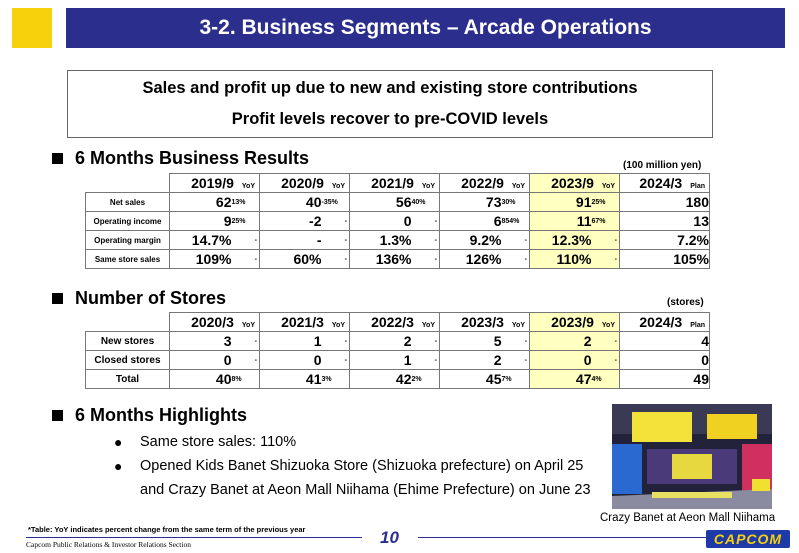 The image size is (799, 553). I want to click on value-cell: 62, so click(200, 202).